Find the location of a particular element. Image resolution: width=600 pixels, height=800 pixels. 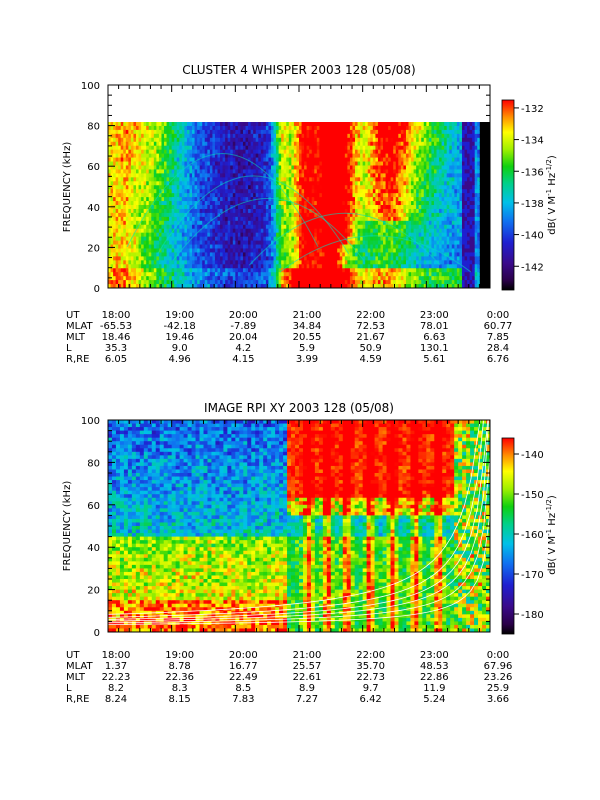

colorbar-tick-label: -134 is located at coordinates (532, 141).